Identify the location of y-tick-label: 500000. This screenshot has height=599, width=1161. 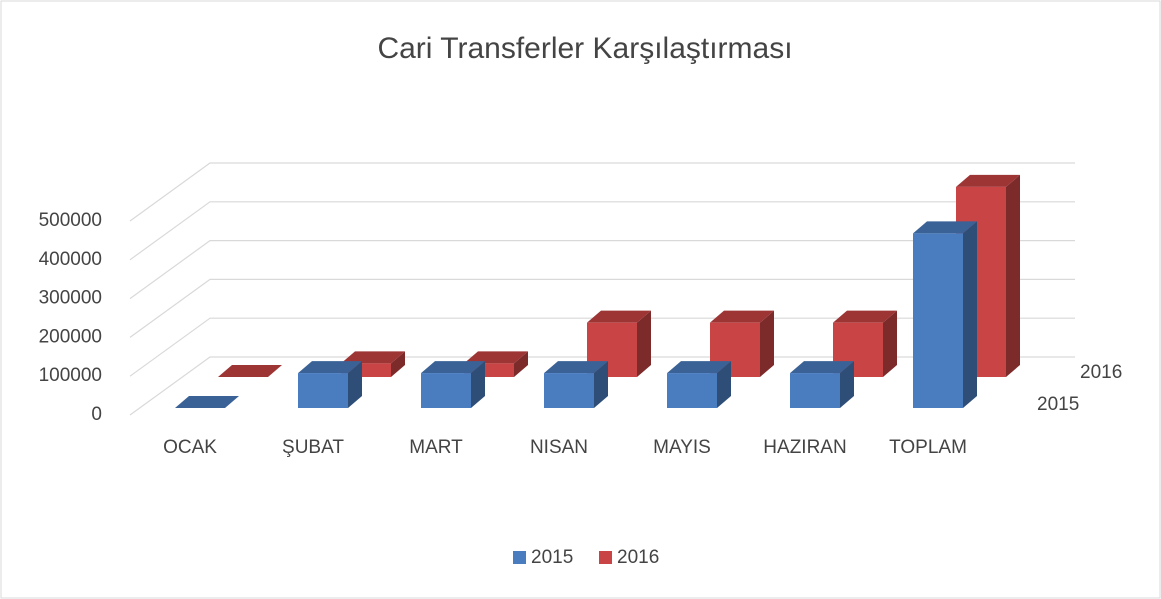
(70, 220).